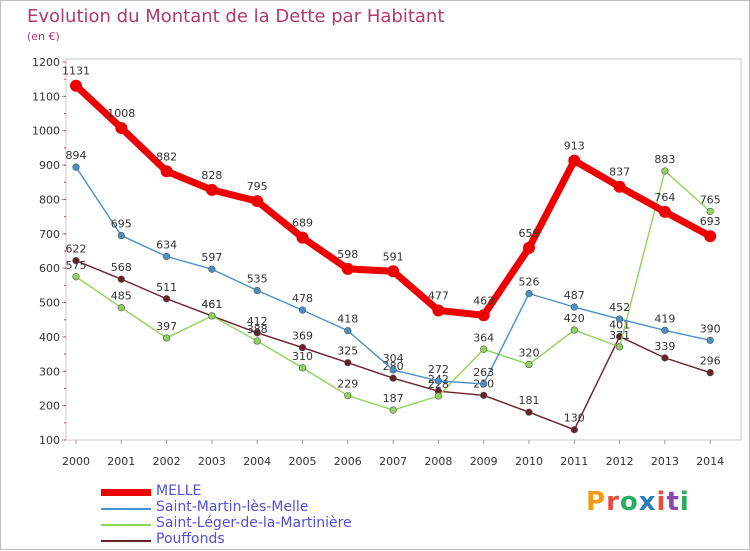 This screenshot has width=750, height=551. Describe the element at coordinates (211, 304) in the screenshot. I see `data-label: 461` at that location.